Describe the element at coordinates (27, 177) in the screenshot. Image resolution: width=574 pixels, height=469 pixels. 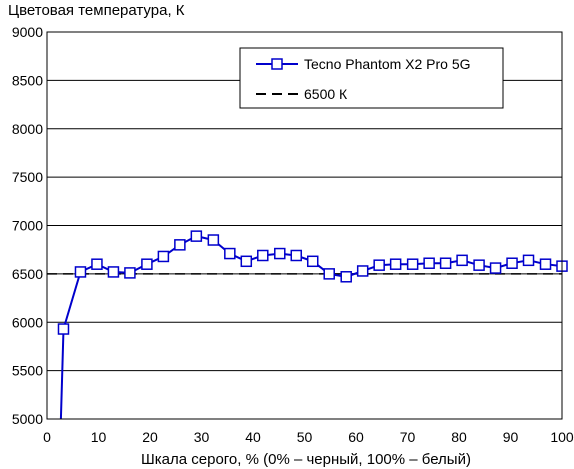
I see `y-tick-label: 7500` at that location.